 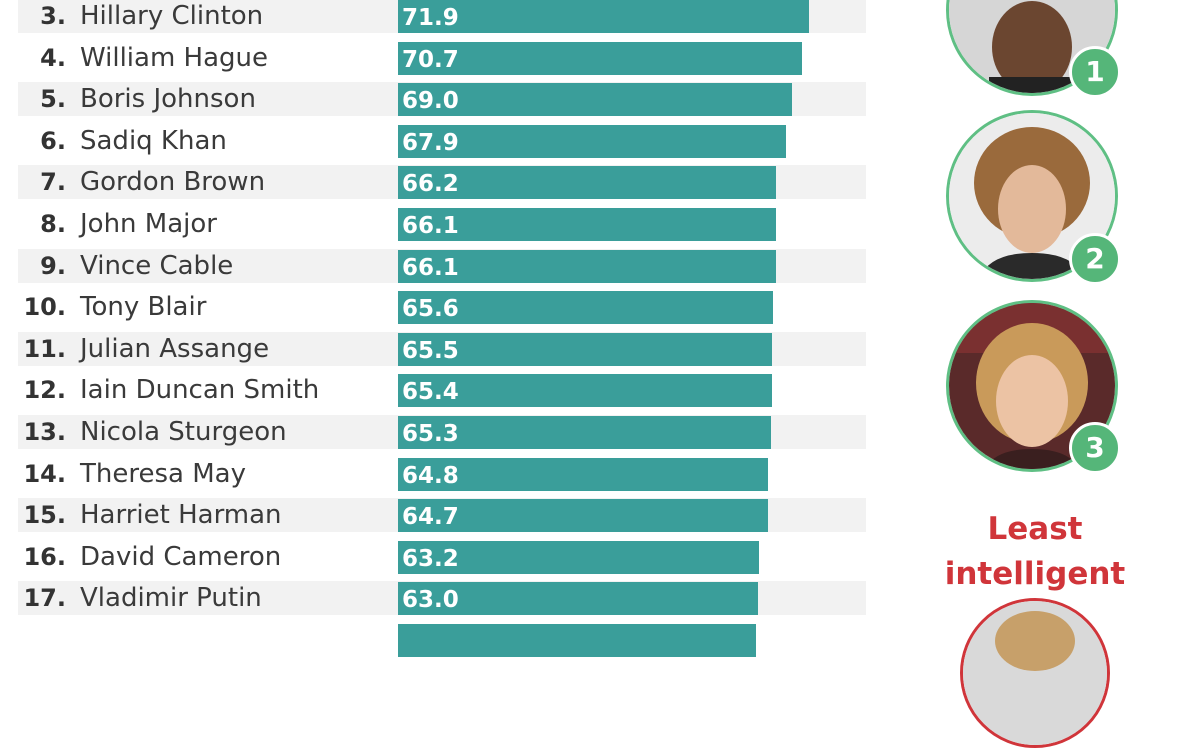 What do you see at coordinates (53, 99) in the screenshot?
I see `rank-label: 5.` at bounding box center [53, 99].